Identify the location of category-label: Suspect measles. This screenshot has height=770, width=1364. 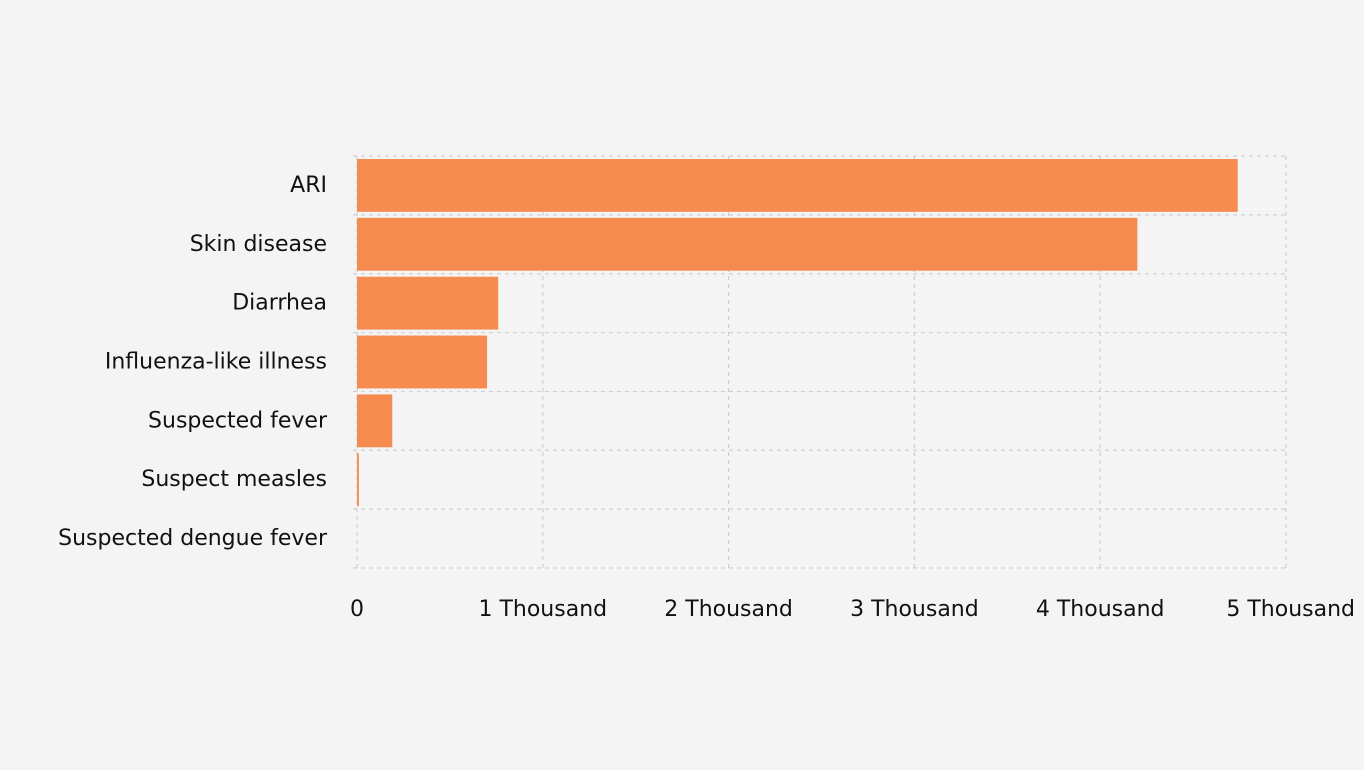
(234, 479).